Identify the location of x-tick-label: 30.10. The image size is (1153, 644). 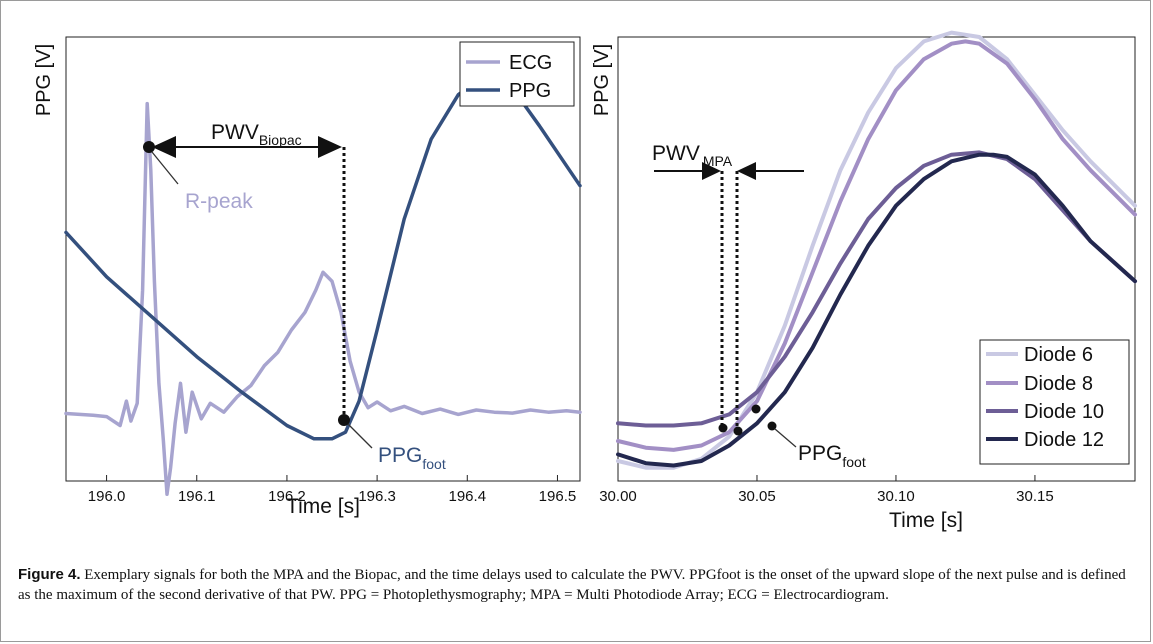
(896, 496).